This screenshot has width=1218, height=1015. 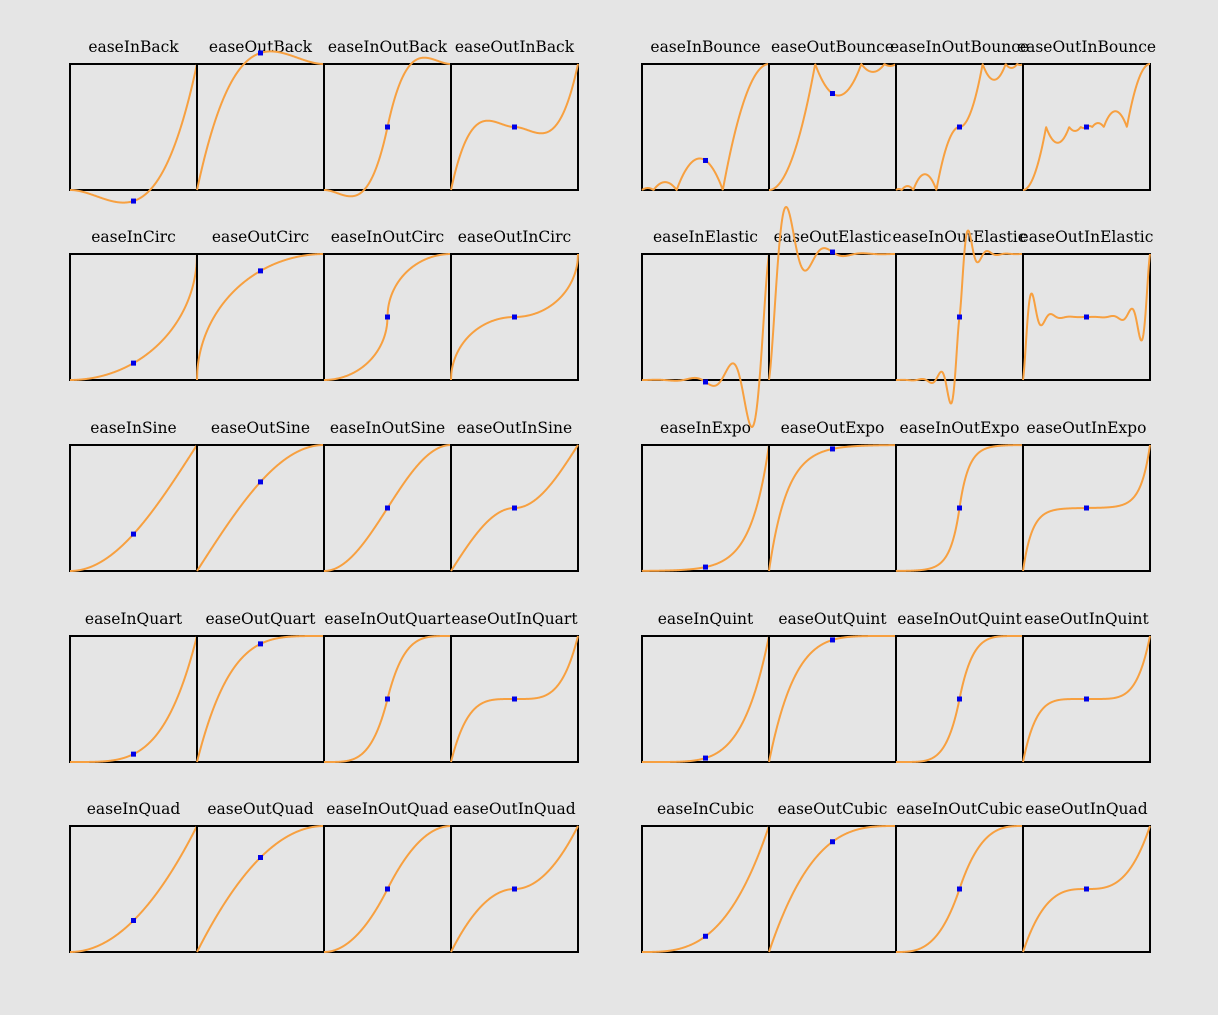 What do you see at coordinates (387, 237) in the screenshot?
I see `chart-title: easeInOutCirc` at bounding box center [387, 237].